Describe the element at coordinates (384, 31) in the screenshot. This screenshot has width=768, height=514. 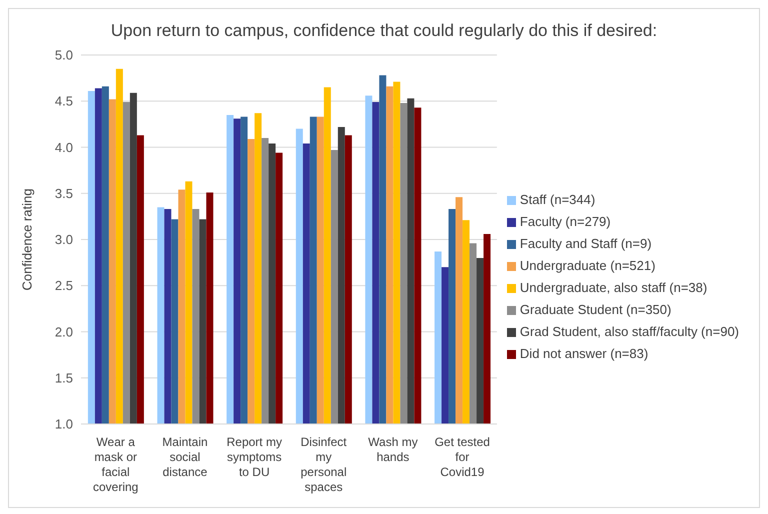
I see `chart-title: Upon return to campus, confidence that could regularly do this if desired:` at that location.